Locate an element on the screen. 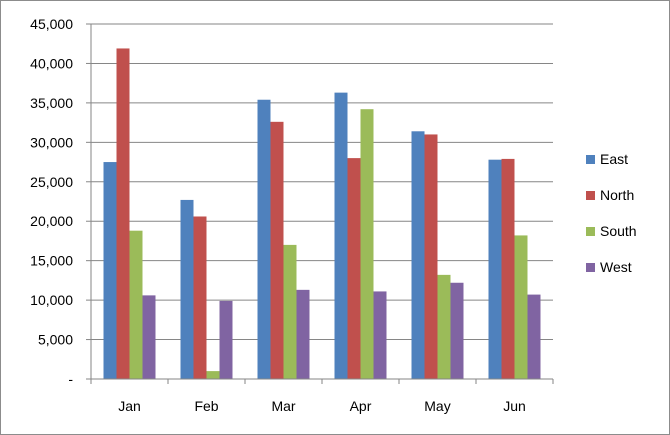  bar-west-jun is located at coordinates (534, 336).